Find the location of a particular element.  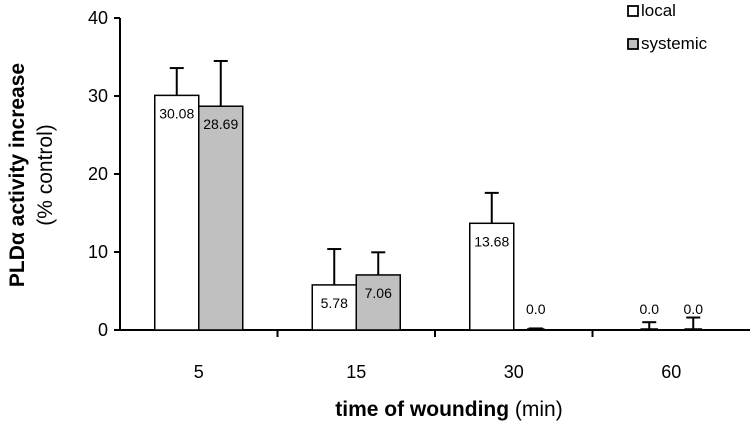

x-tick-label: 15 is located at coordinates (356, 372).